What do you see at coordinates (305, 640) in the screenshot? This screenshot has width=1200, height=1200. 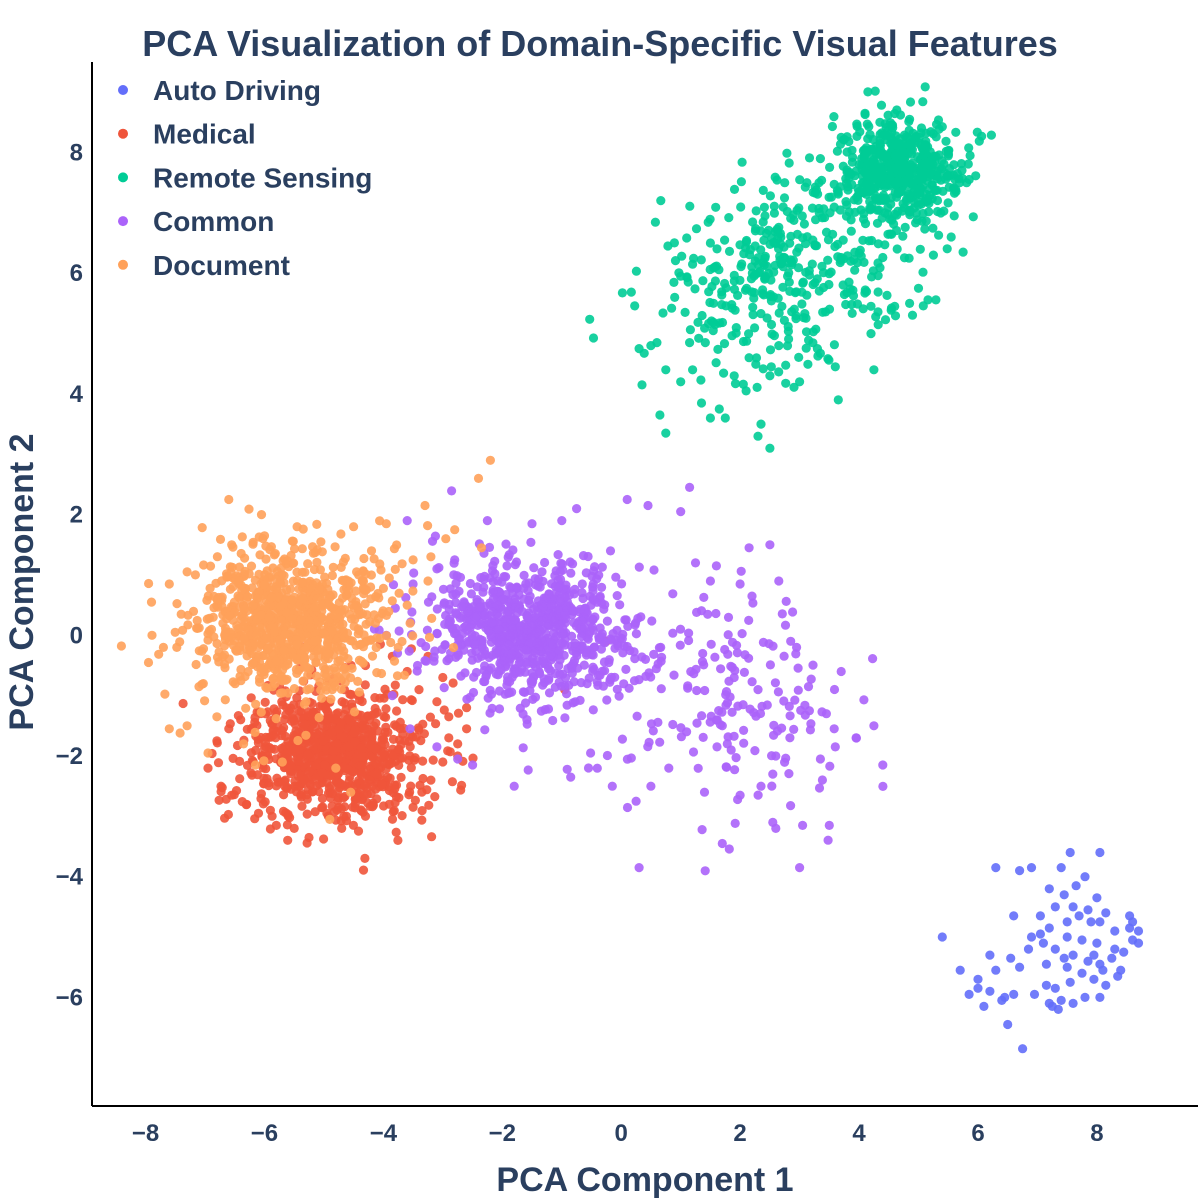 I see `series-document` at bounding box center [305, 640].